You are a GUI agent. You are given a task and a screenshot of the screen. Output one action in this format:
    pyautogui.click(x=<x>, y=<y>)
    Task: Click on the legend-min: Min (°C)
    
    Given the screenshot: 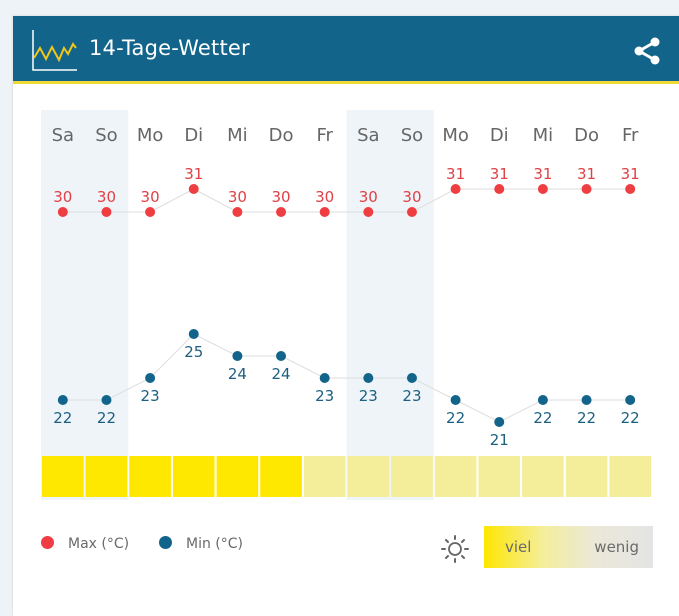 What is the action you would take?
    pyautogui.click(x=201, y=544)
    